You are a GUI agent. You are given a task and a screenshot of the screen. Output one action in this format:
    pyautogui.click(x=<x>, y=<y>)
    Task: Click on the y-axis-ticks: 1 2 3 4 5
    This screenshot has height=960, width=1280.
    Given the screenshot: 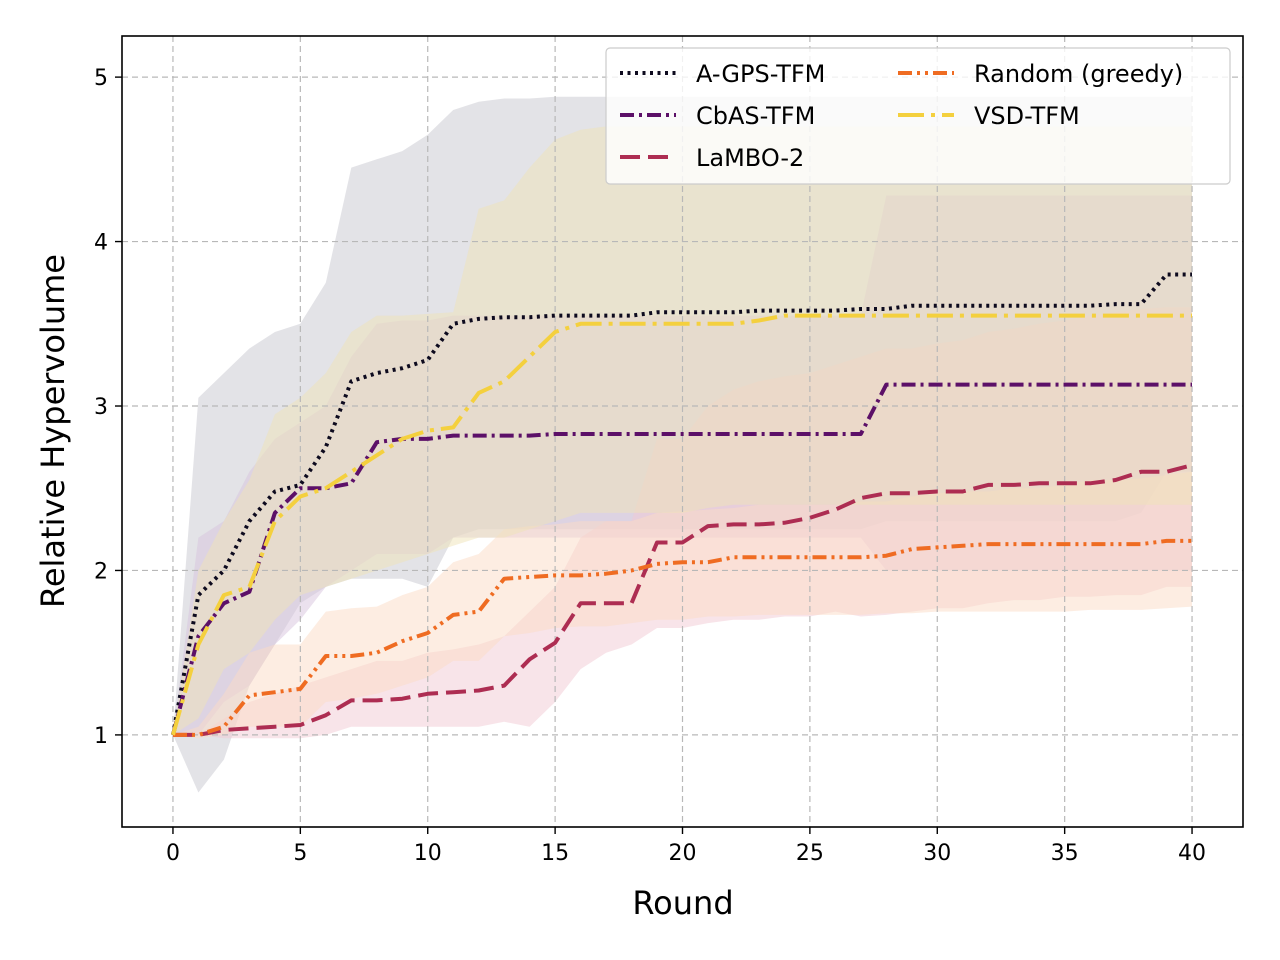 What is the action you would take?
    pyautogui.click(x=108, y=407)
    